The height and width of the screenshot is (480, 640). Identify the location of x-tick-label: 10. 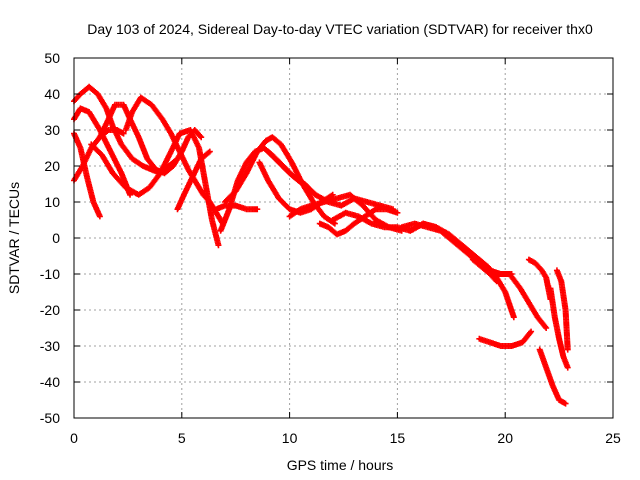
(290, 438).